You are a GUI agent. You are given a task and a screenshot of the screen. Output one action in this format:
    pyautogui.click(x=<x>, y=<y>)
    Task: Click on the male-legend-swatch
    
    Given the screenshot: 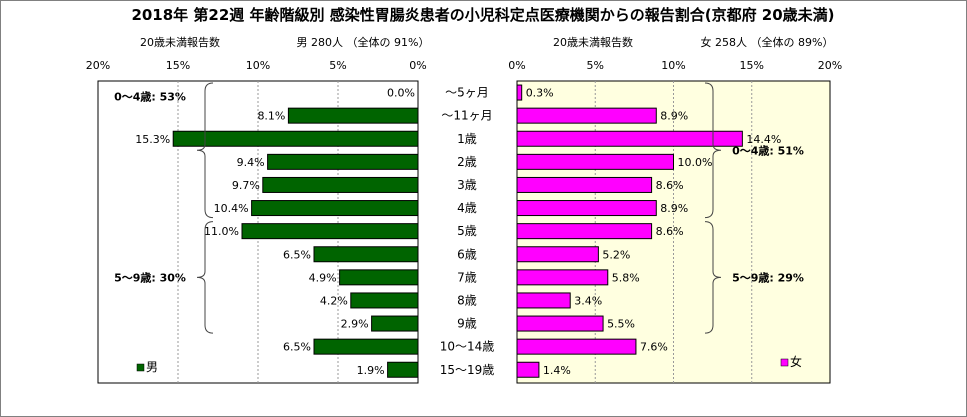 What is the action you would take?
    pyautogui.click(x=140, y=367)
    